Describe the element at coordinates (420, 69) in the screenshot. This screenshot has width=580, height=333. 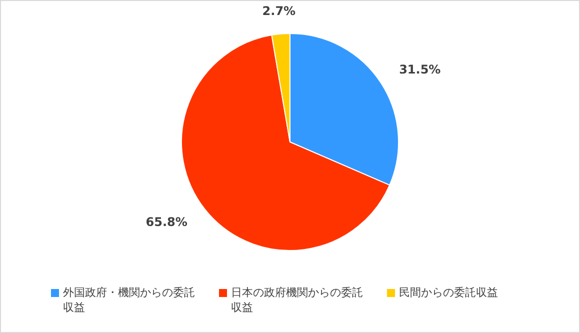
I see `data-label: 31.5%` at that location.